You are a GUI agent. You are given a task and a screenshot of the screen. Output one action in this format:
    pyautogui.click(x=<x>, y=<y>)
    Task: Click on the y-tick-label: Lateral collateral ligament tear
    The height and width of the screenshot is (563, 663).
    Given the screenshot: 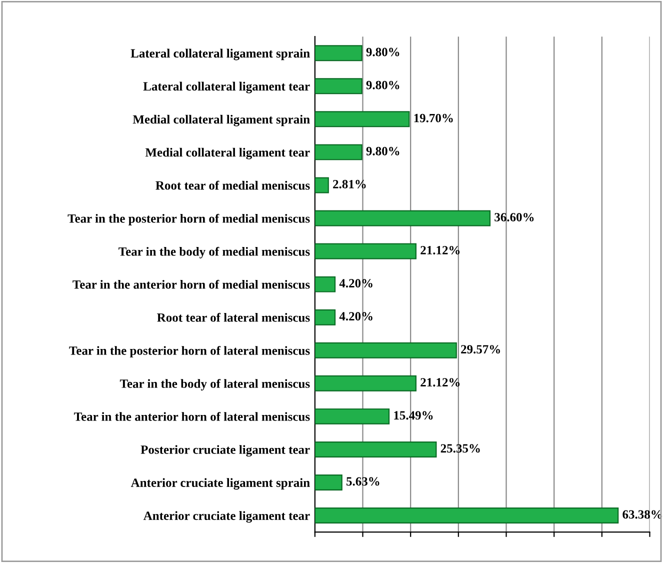 What is the action you would take?
    pyautogui.click(x=226, y=88)
    